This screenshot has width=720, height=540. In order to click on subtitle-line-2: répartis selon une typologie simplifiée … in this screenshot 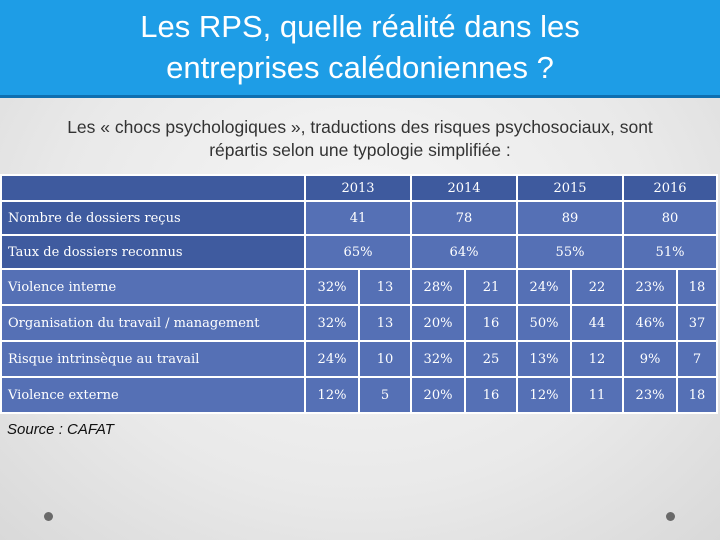, I will do `click(360, 150)`.